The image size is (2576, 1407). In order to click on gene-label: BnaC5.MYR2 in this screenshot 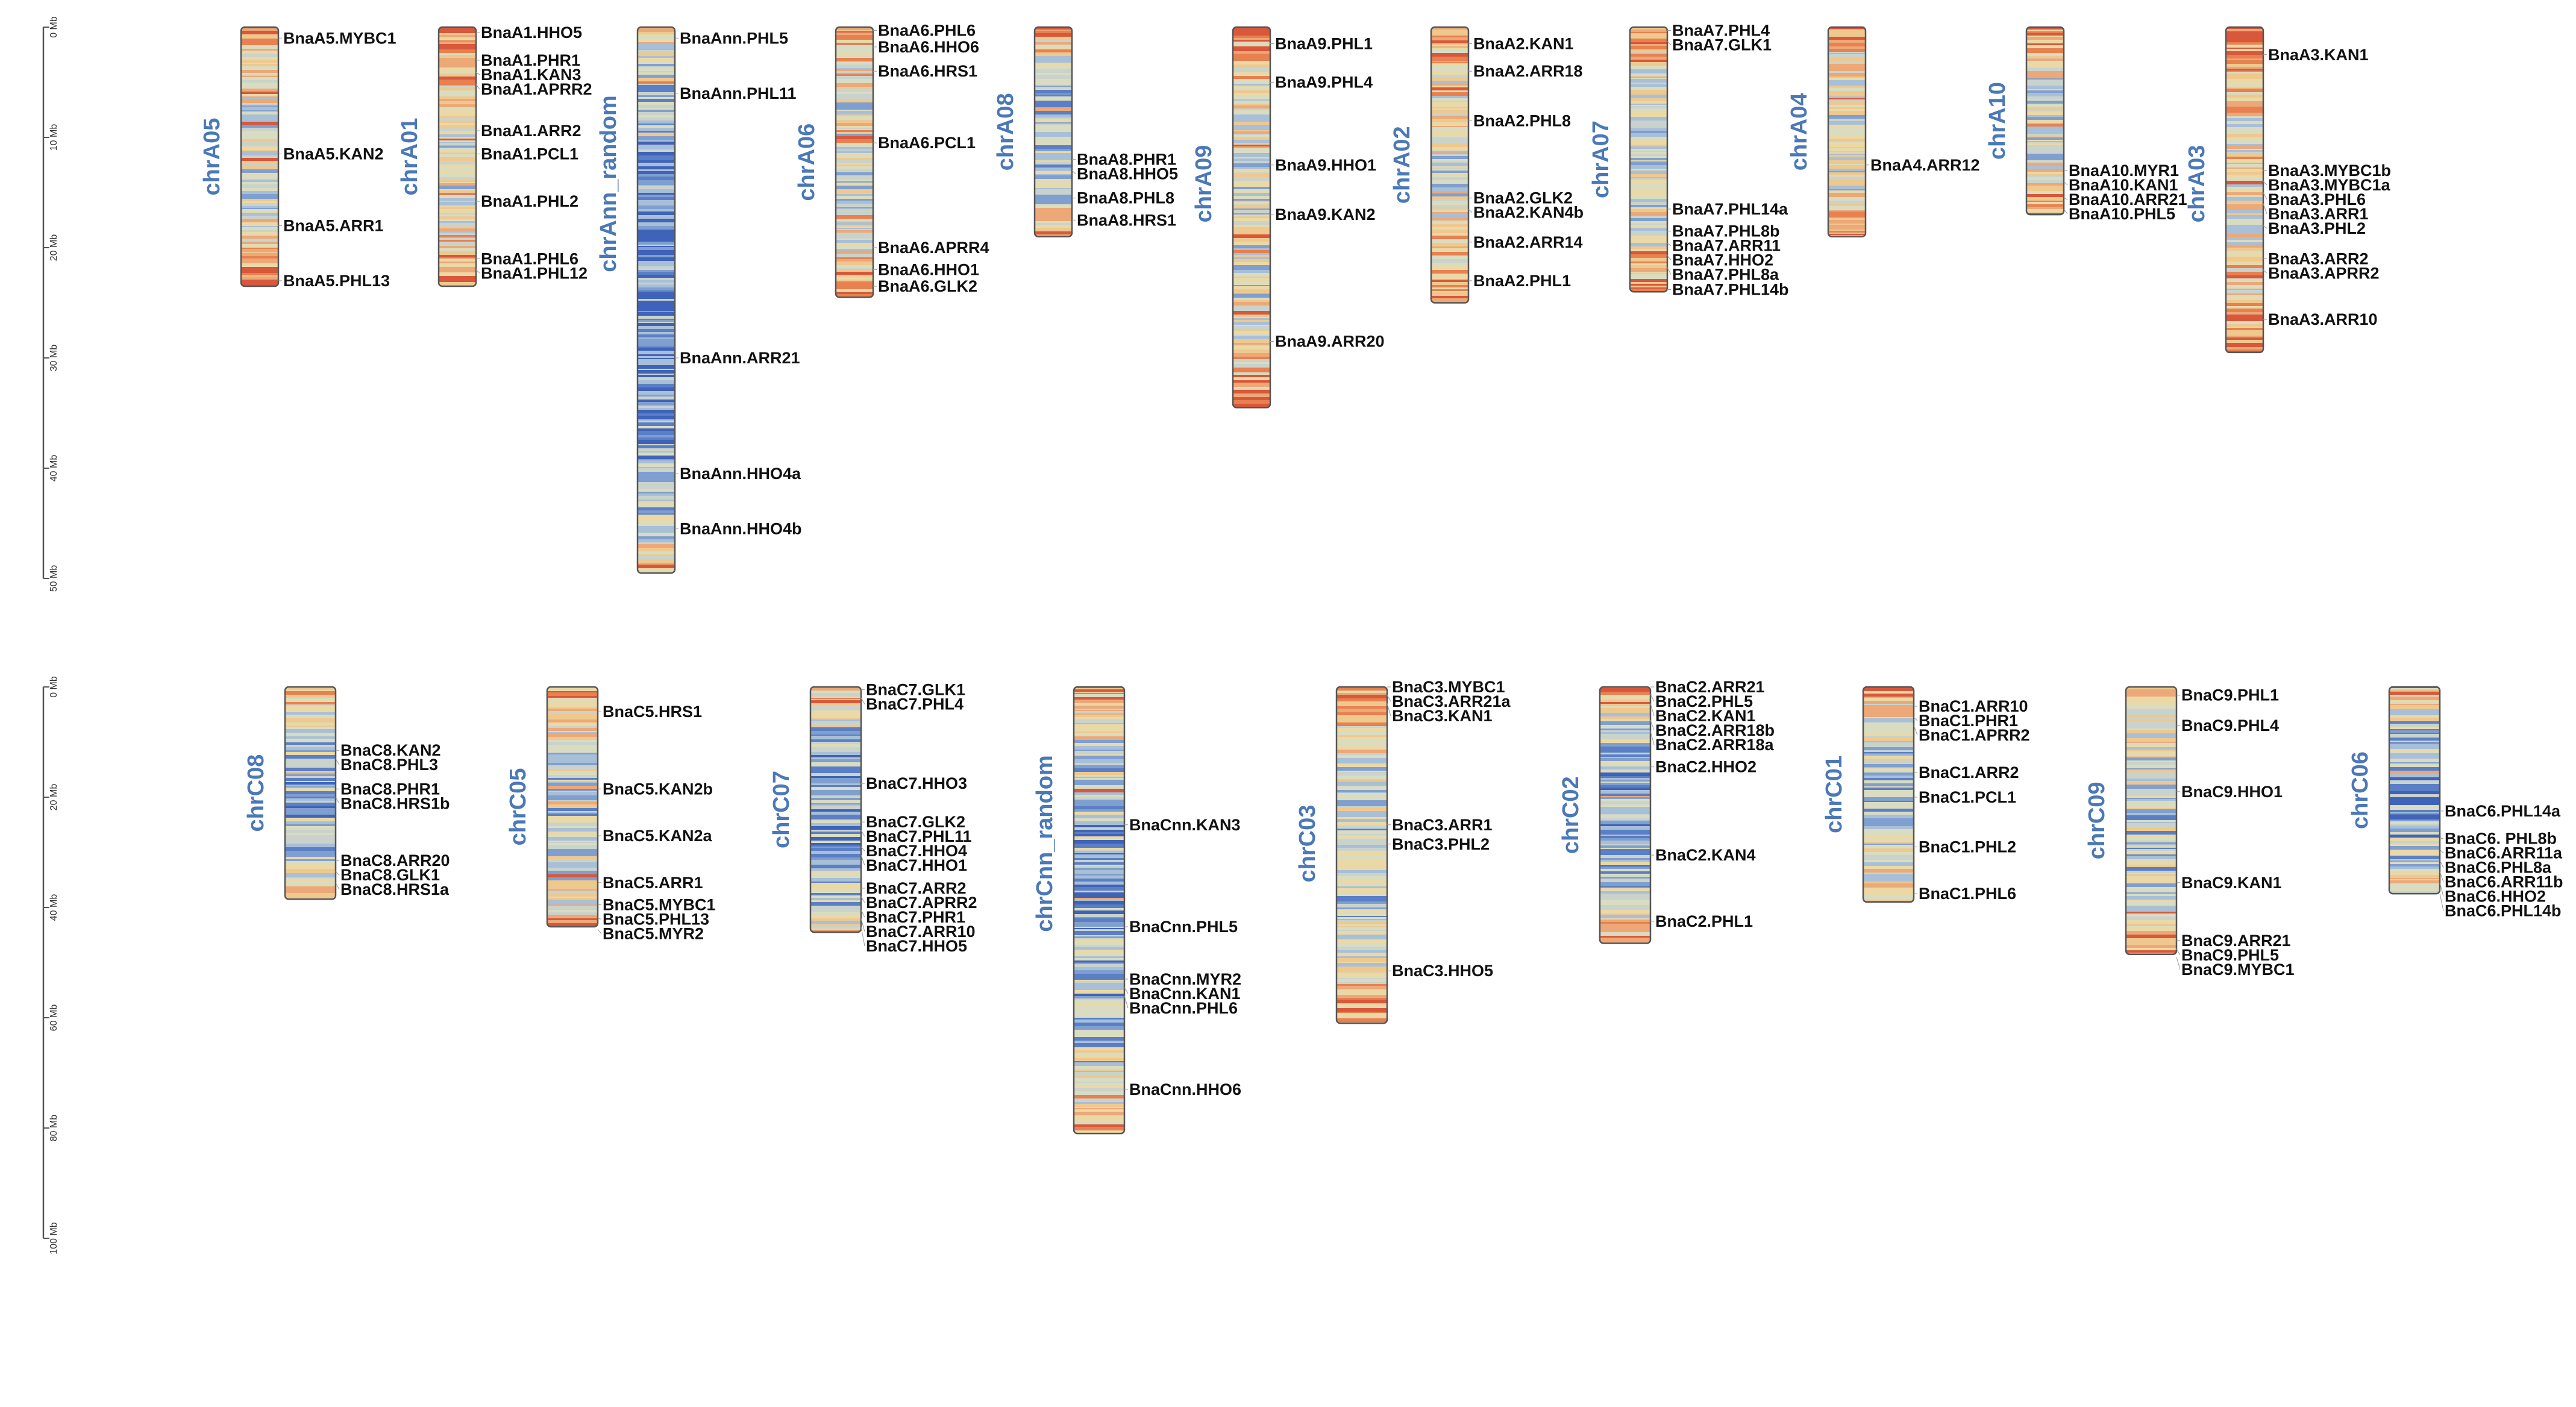, I will do `click(653, 933)`.